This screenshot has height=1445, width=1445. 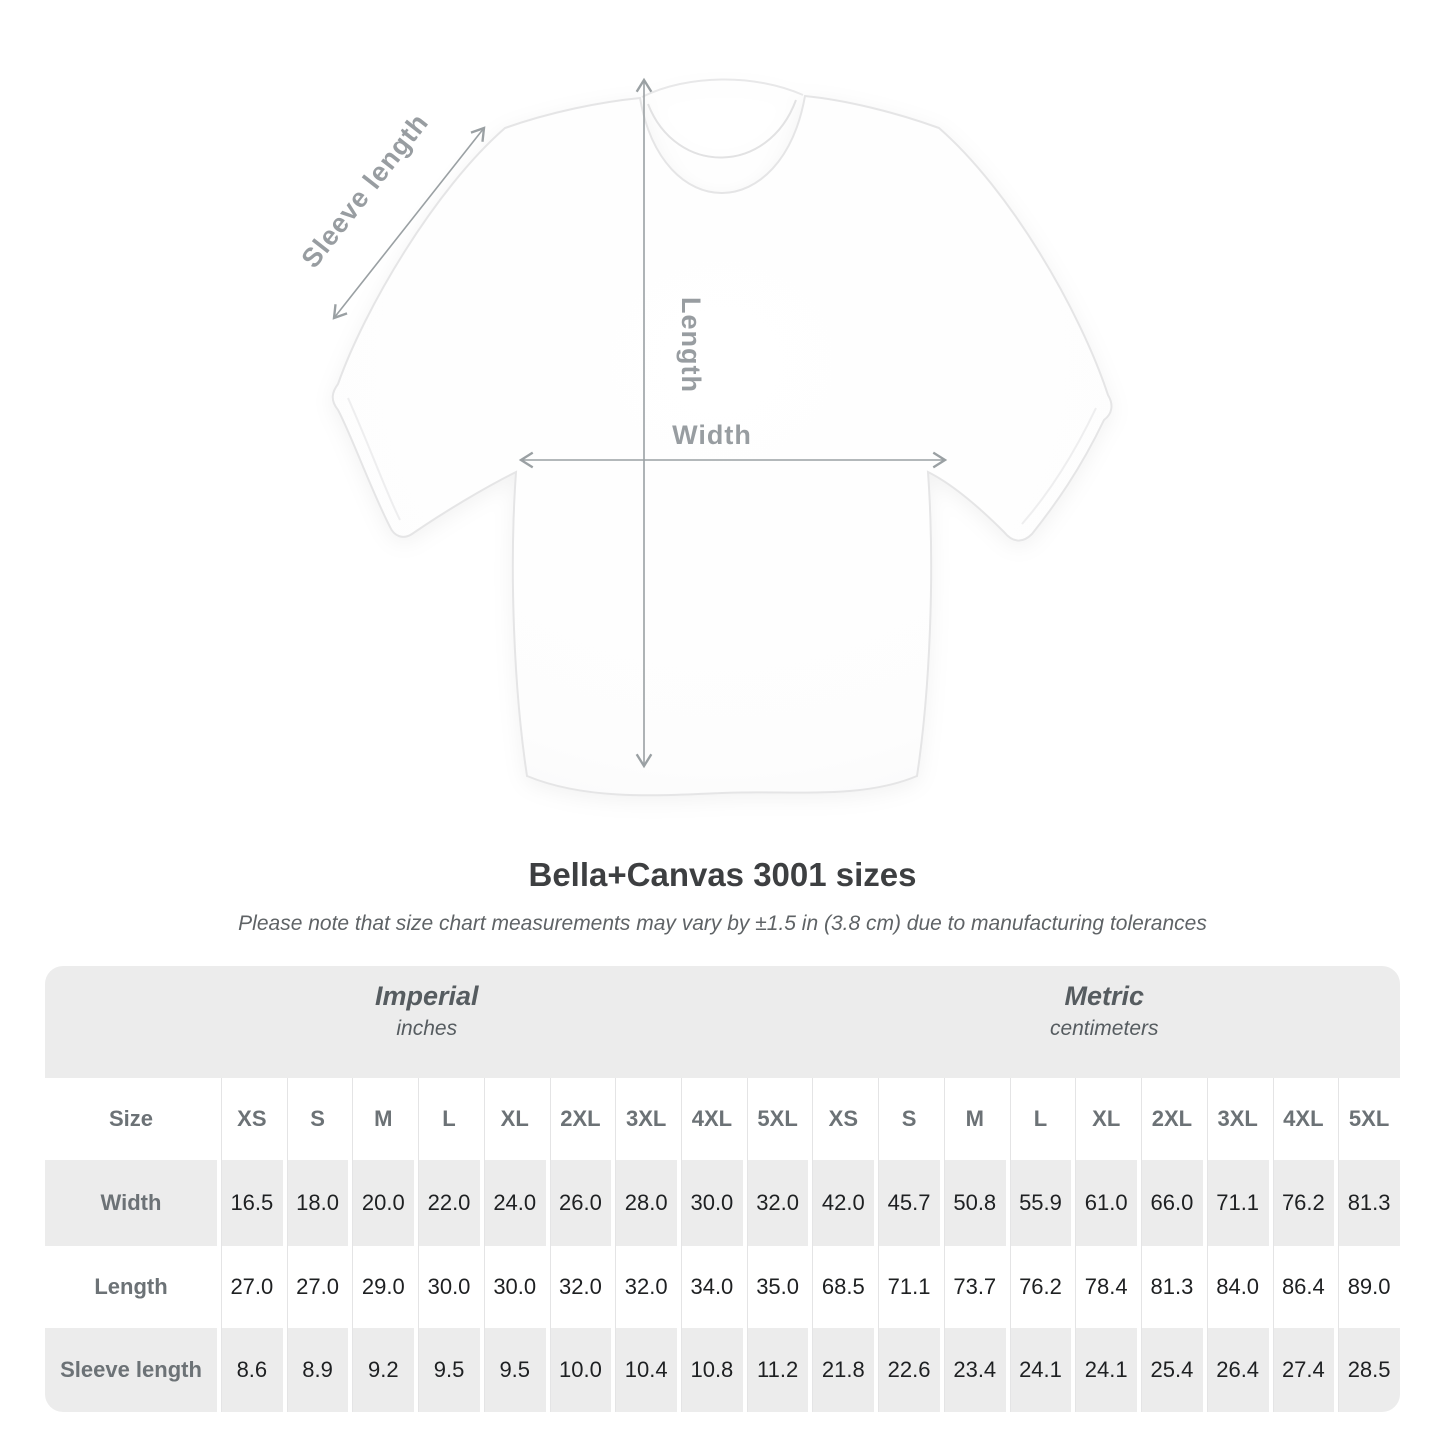 I want to click on size-value-cell: 73.7, so click(x=972, y=1287).